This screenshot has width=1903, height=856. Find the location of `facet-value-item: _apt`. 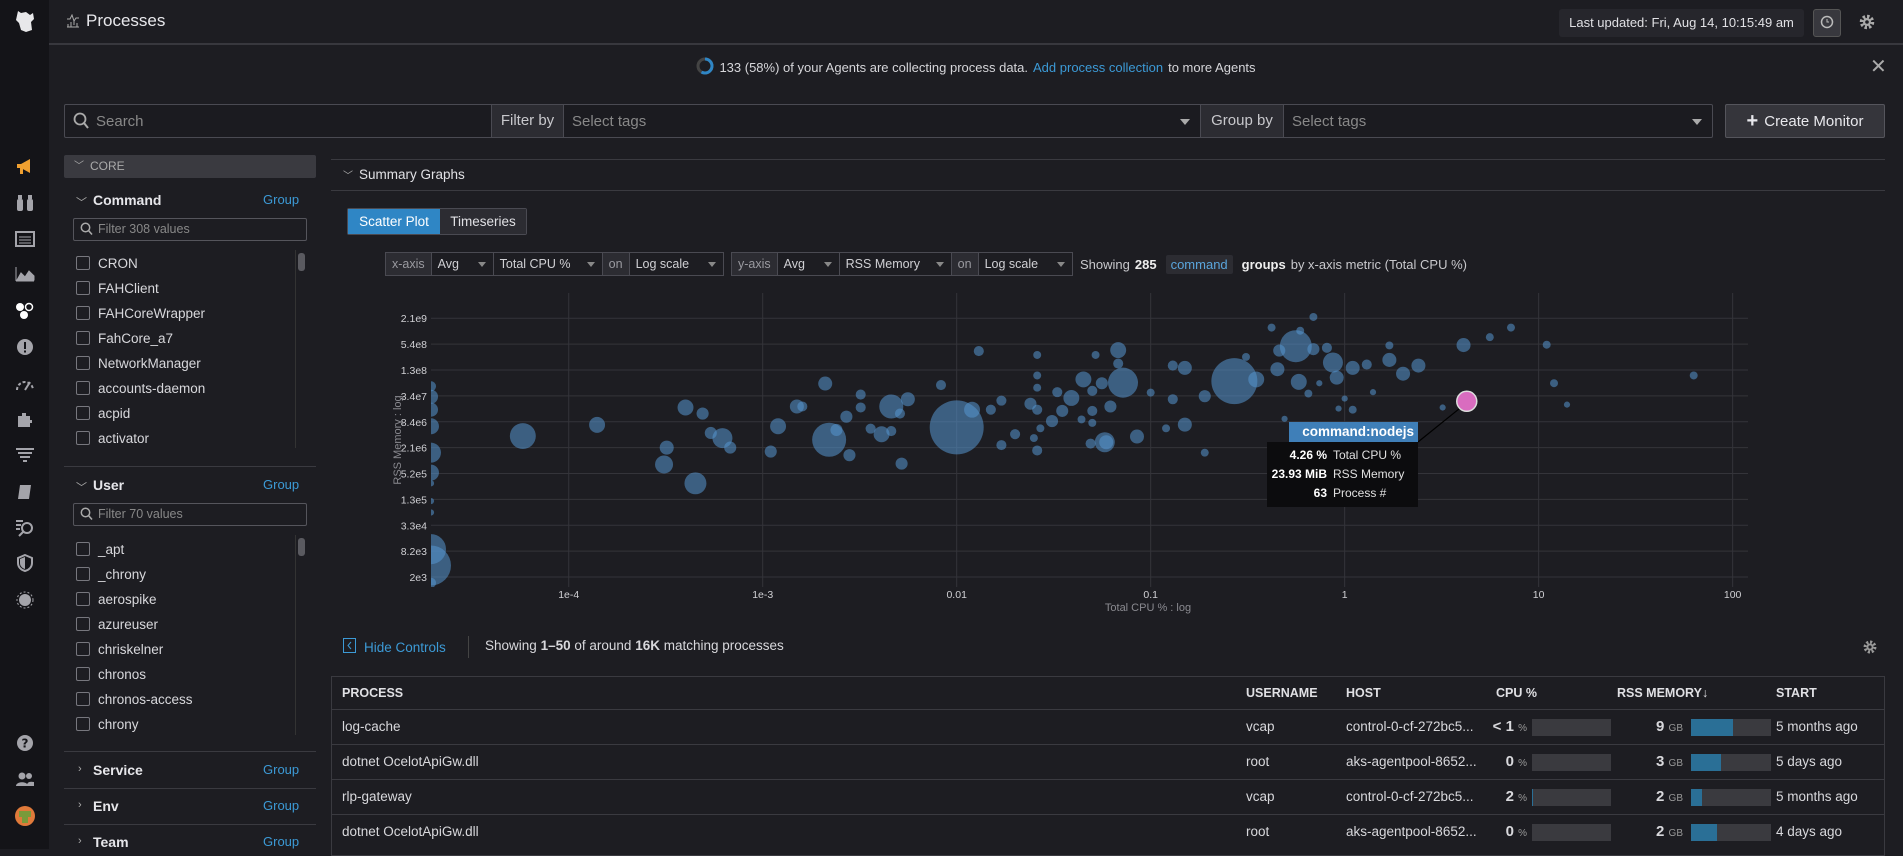

facet-value-item: _apt is located at coordinates (100, 549).